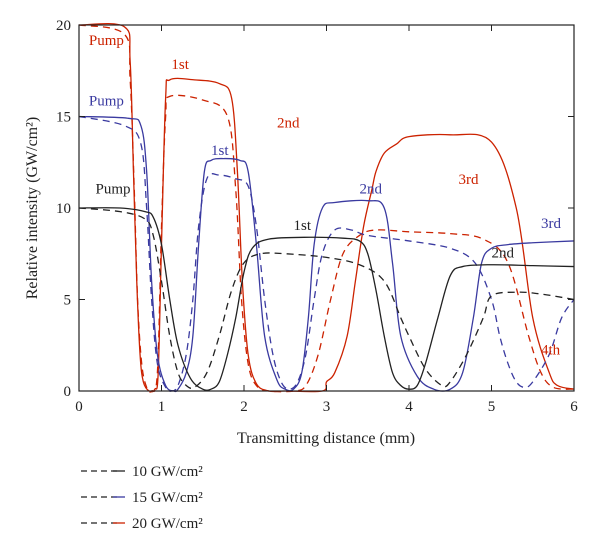 The height and width of the screenshot is (559, 600). I want to click on x-tick-label: 1, so click(162, 407).